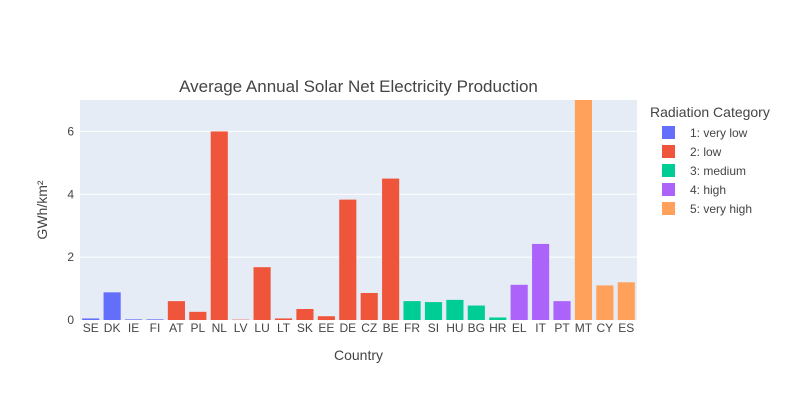 This screenshot has width=800, height=400. Describe the element at coordinates (326, 328) in the screenshot. I see `x-tick-label: EE` at that location.